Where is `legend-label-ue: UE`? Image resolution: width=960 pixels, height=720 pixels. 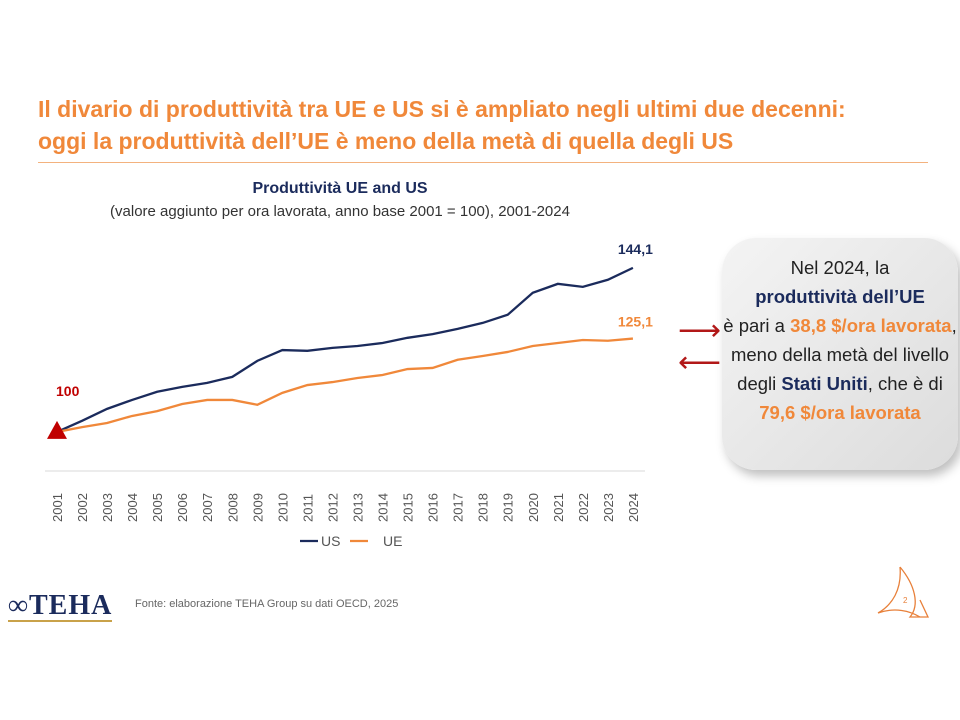 legend-label-ue: UE is located at coordinates (392, 541).